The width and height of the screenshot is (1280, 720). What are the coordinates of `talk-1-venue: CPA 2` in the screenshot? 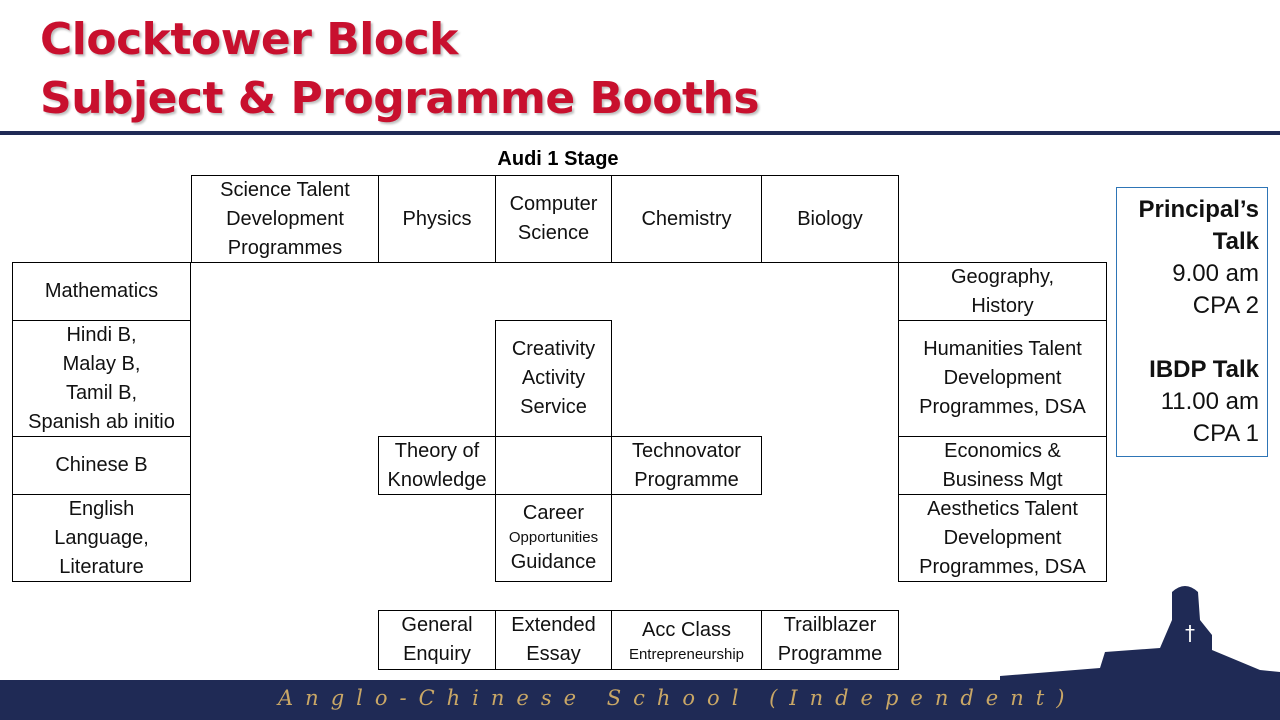 It's located at (1225, 305).